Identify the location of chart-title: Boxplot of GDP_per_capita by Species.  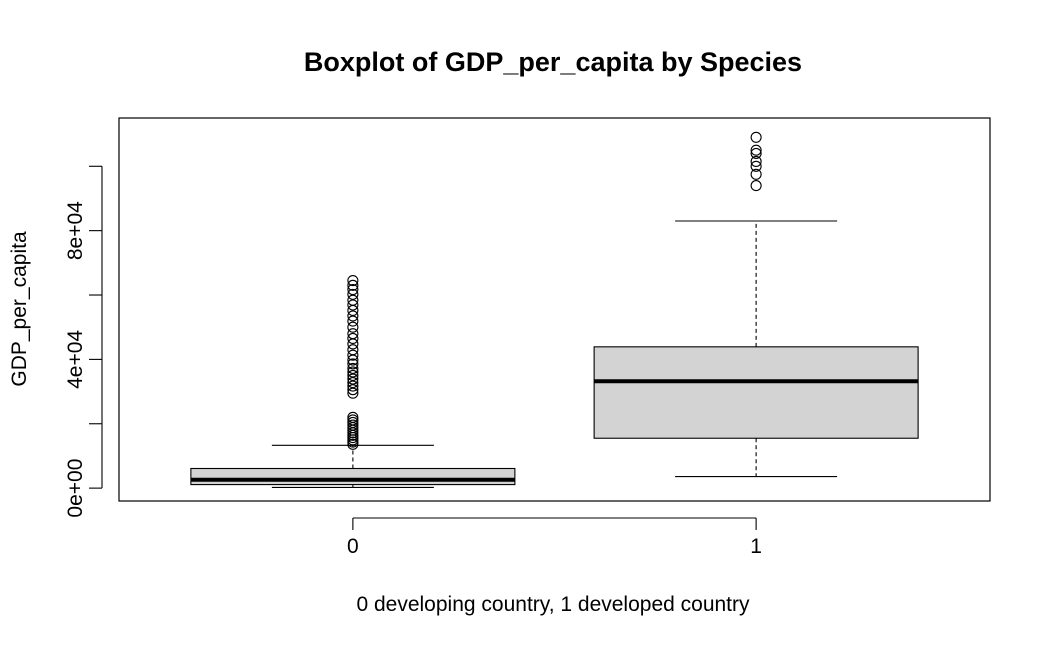
(553, 62).